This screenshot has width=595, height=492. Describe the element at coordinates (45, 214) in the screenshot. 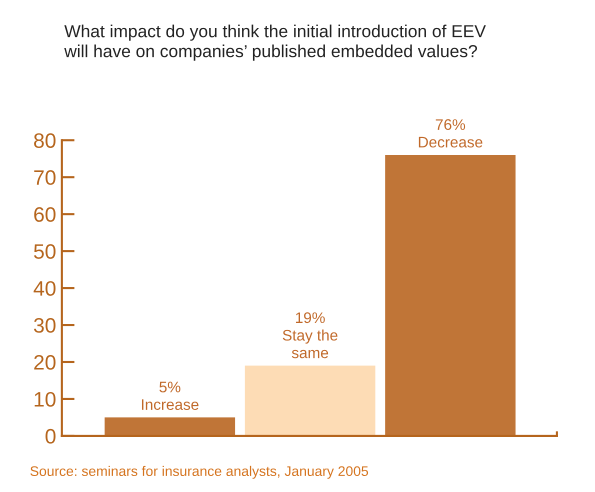

I see `y-tick-label: 60` at that location.